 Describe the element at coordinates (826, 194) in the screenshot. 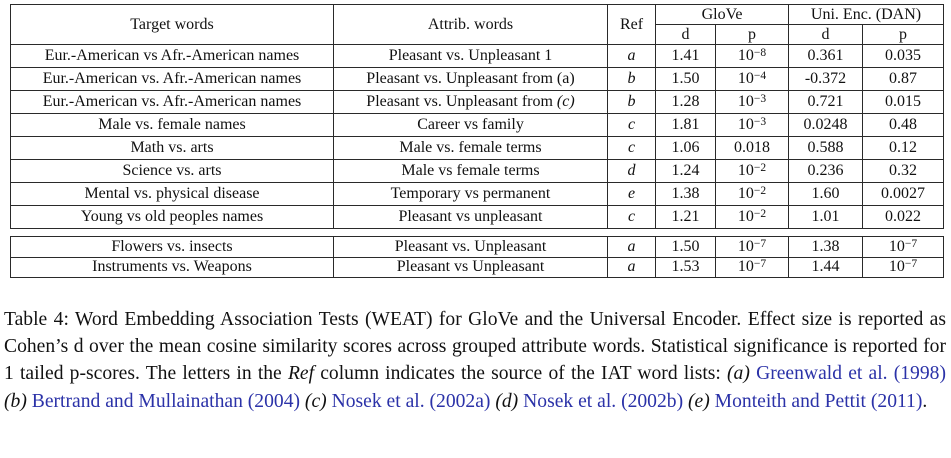

I see `uni-enc-d-cell: 1.60` at that location.